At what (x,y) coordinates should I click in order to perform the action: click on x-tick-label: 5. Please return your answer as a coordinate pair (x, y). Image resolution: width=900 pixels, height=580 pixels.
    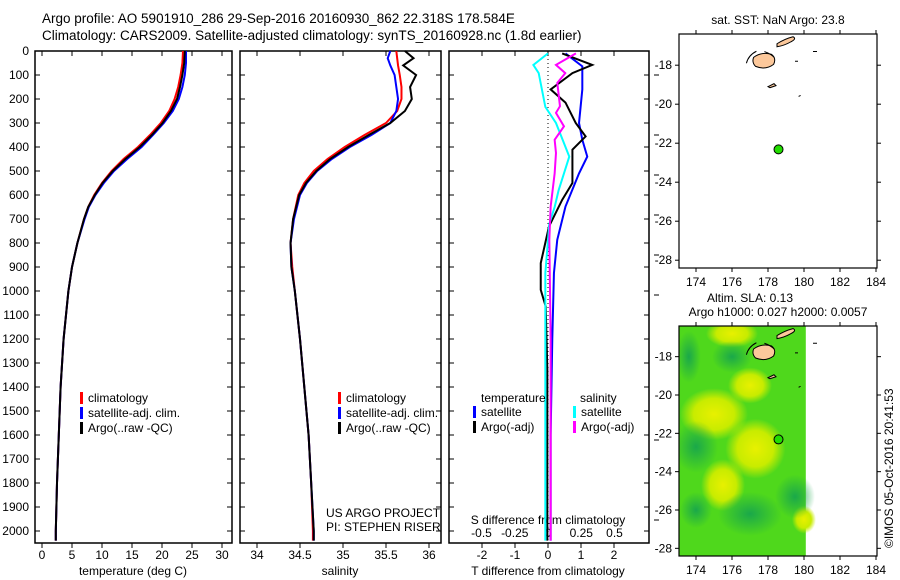
    Looking at the image, I should click on (72, 555).